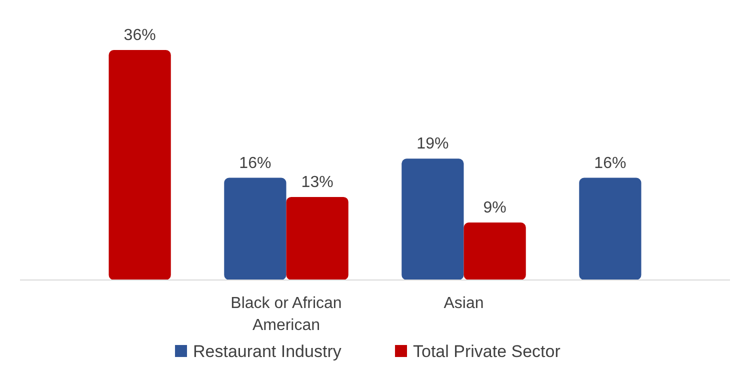  I want to click on x-tick-label: Black or African American, so click(286, 314).